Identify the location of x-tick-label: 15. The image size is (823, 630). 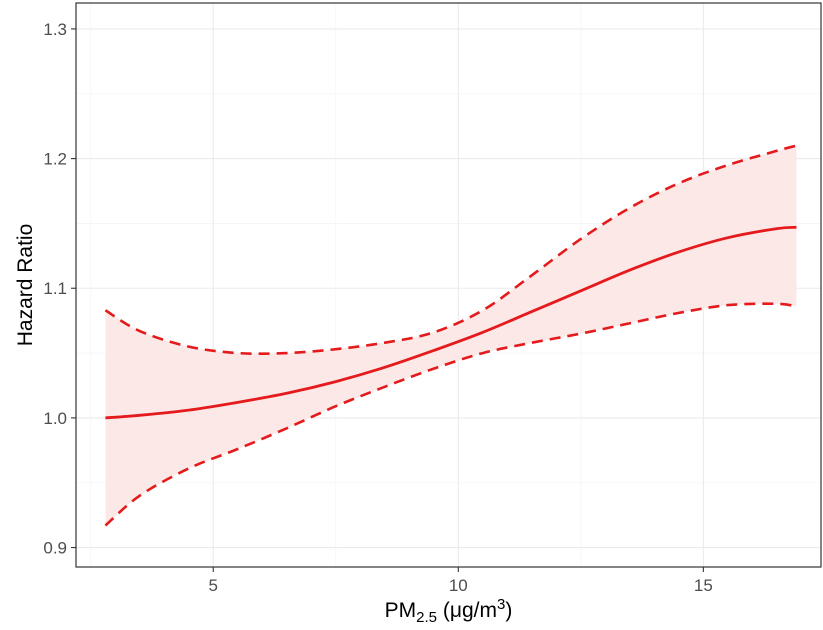
(703, 585).